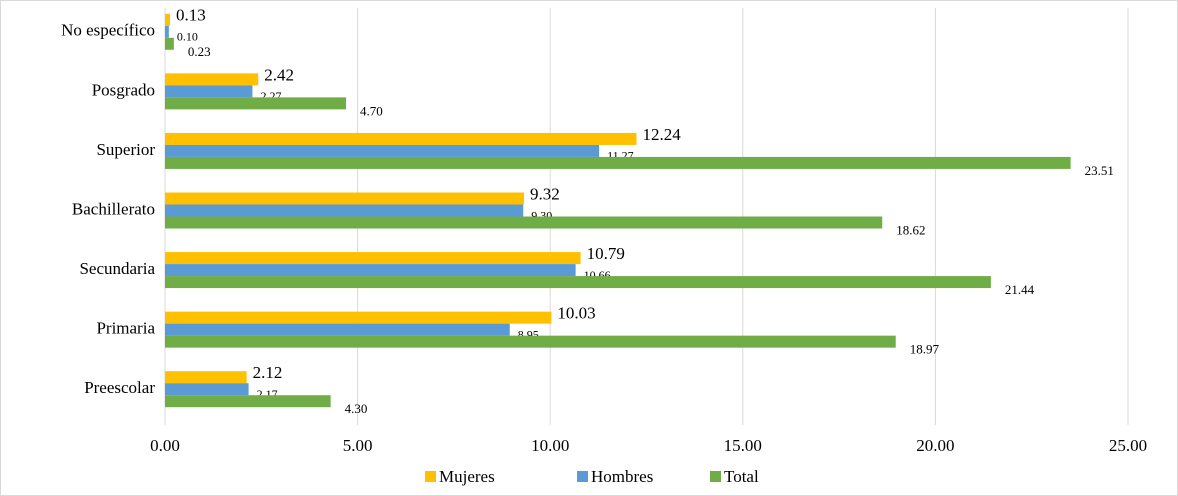 The width and height of the screenshot is (1178, 496). What do you see at coordinates (1020, 289) in the screenshot?
I see `data-label: 21.44` at bounding box center [1020, 289].